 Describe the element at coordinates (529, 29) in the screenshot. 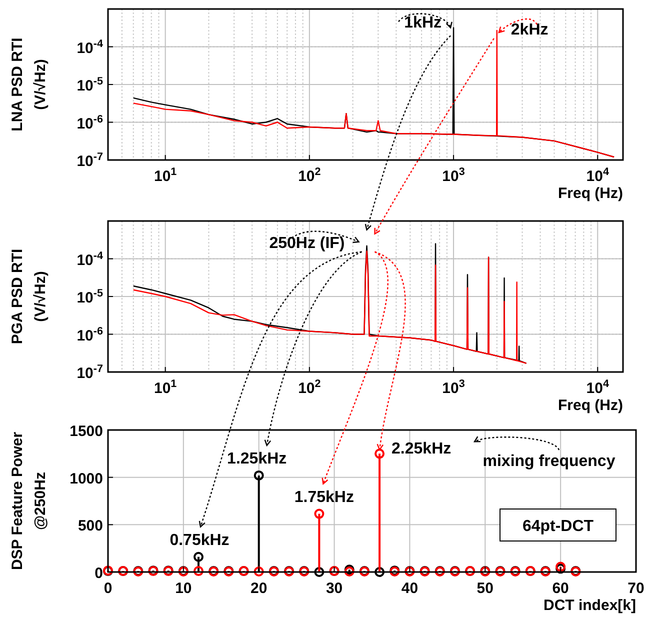

I see `annotation: 2kHz` at that location.